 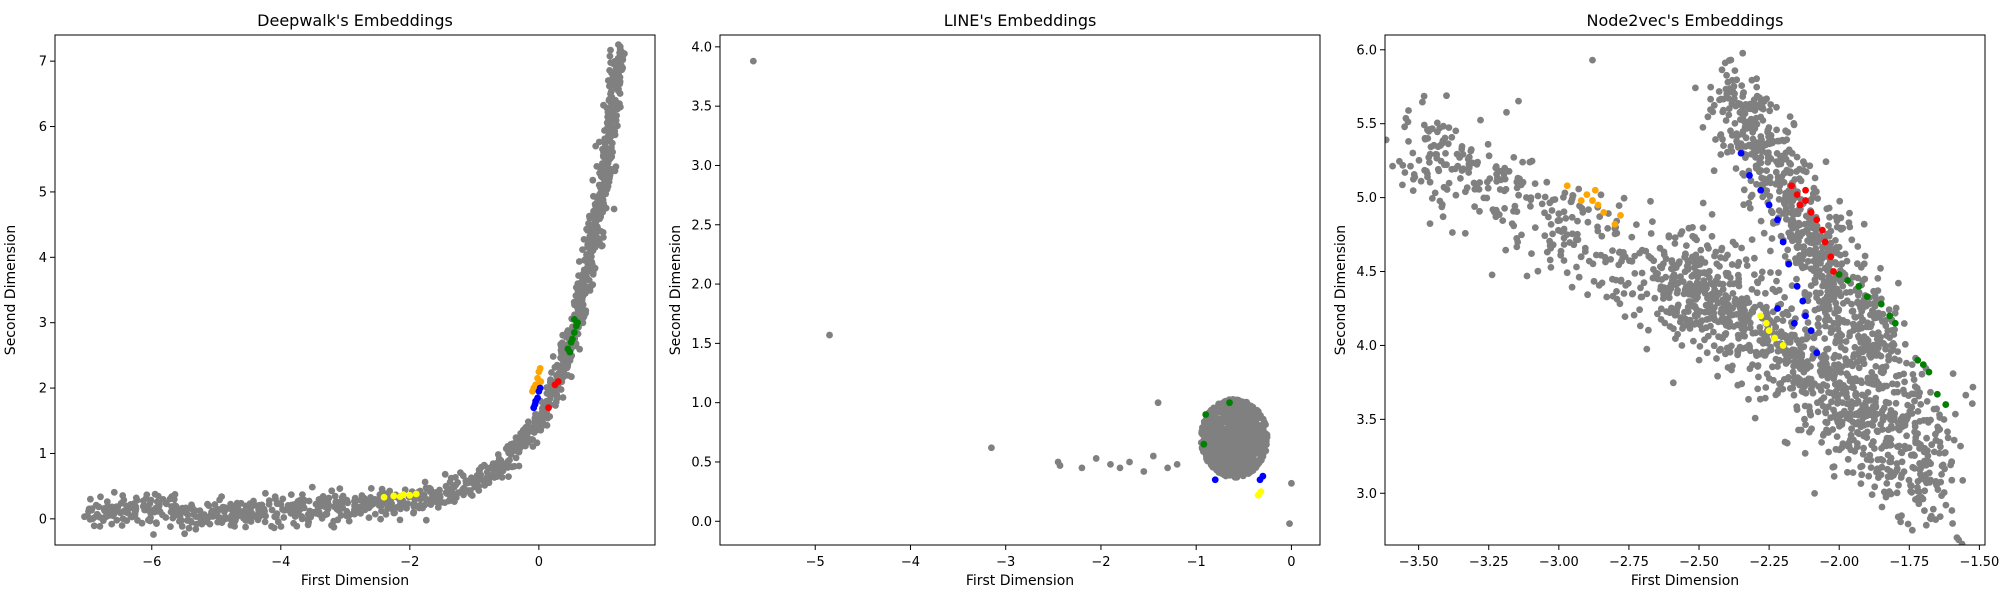 What do you see at coordinates (43, 62) in the screenshot?
I see `y-tick-label: 7` at bounding box center [43, 62].